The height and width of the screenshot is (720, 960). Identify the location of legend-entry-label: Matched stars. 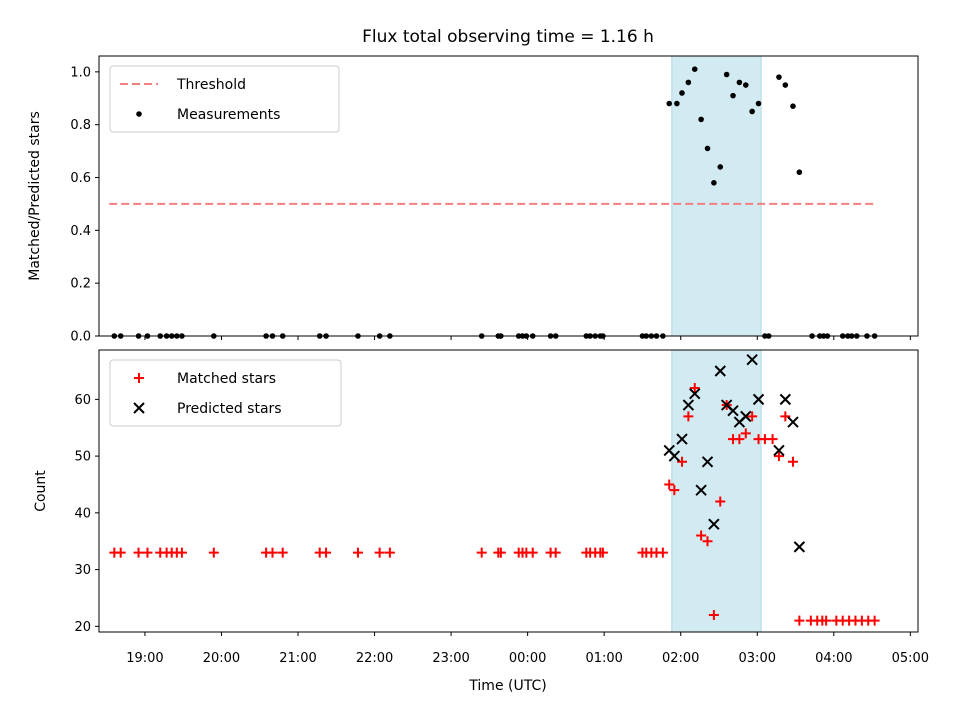
(226, 379).